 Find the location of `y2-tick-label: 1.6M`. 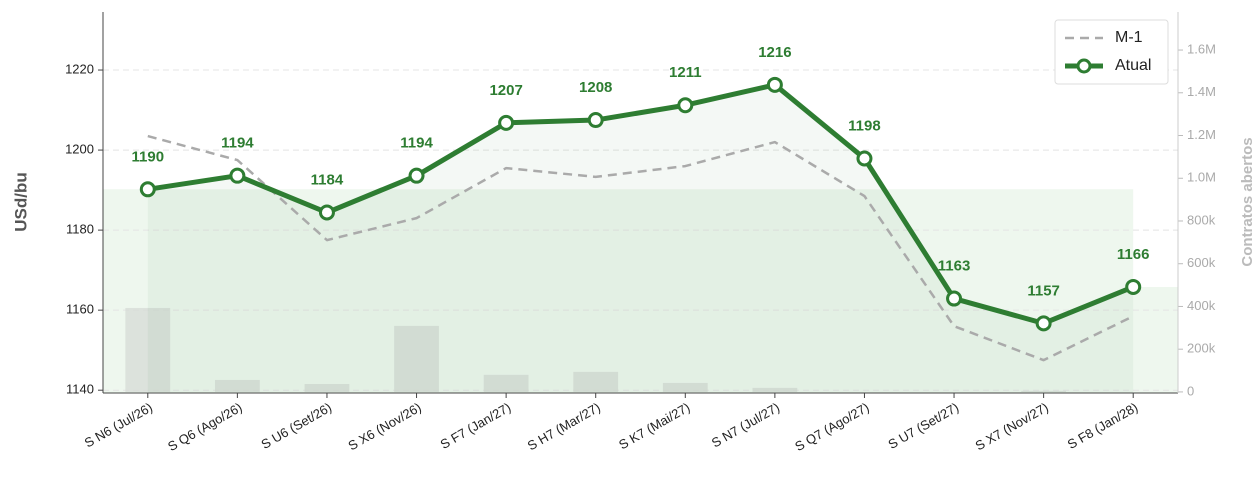

y2-tick-label: 1.6M is located at coordinates (1201, 48).